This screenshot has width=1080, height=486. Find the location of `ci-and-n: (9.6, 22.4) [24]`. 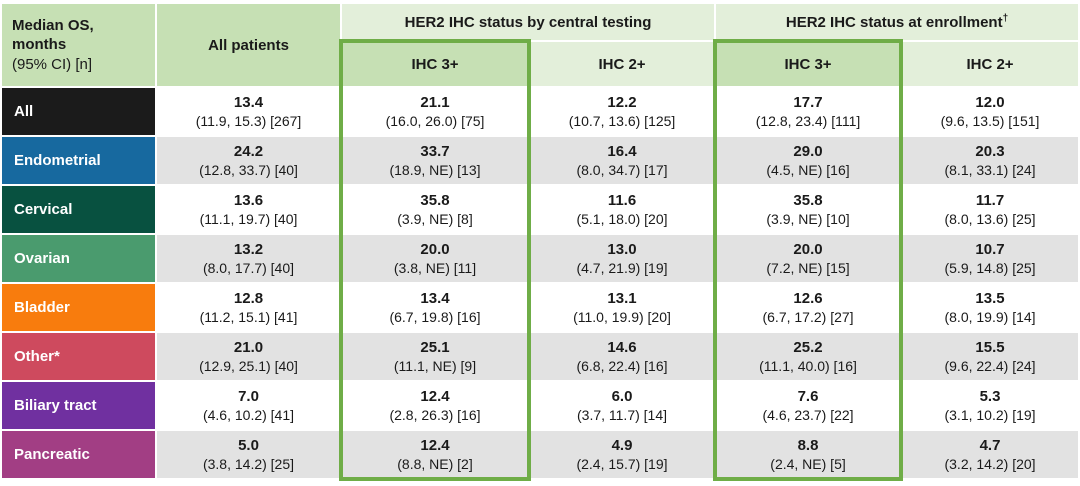

ci-and-n: (9.6, 22.4) [24] is located at coordinates (990, 366).